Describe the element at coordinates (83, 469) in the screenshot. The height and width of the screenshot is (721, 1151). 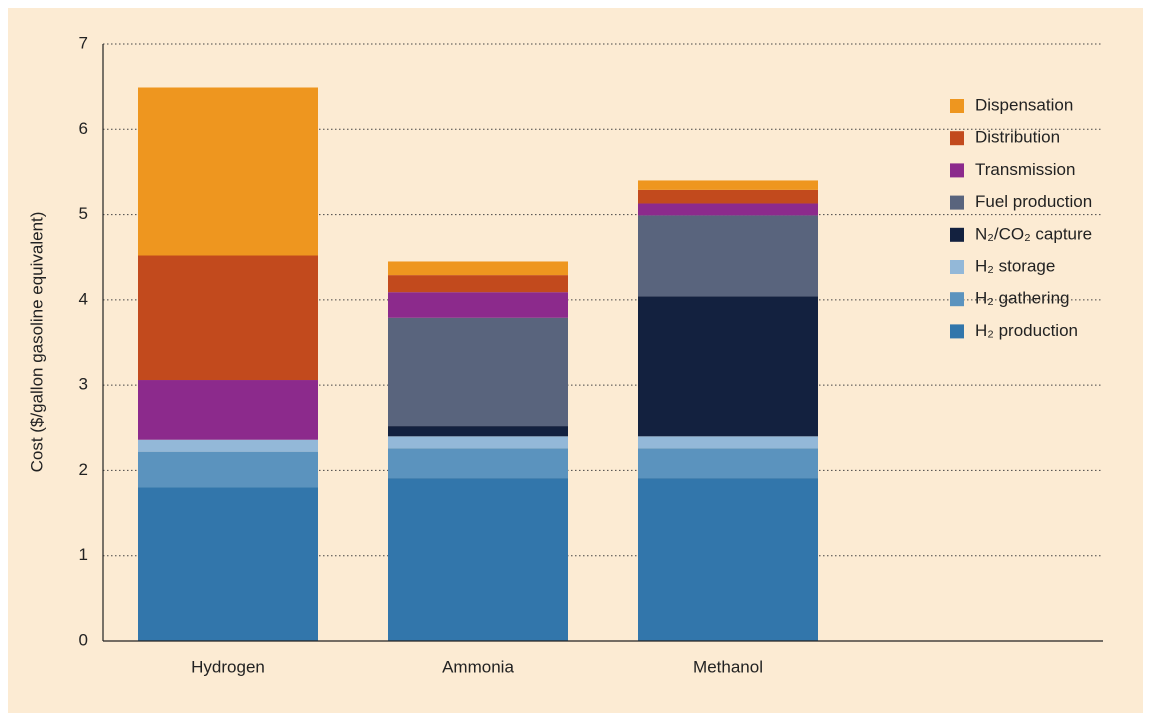
I see `y-tick-label: 2` at that location.